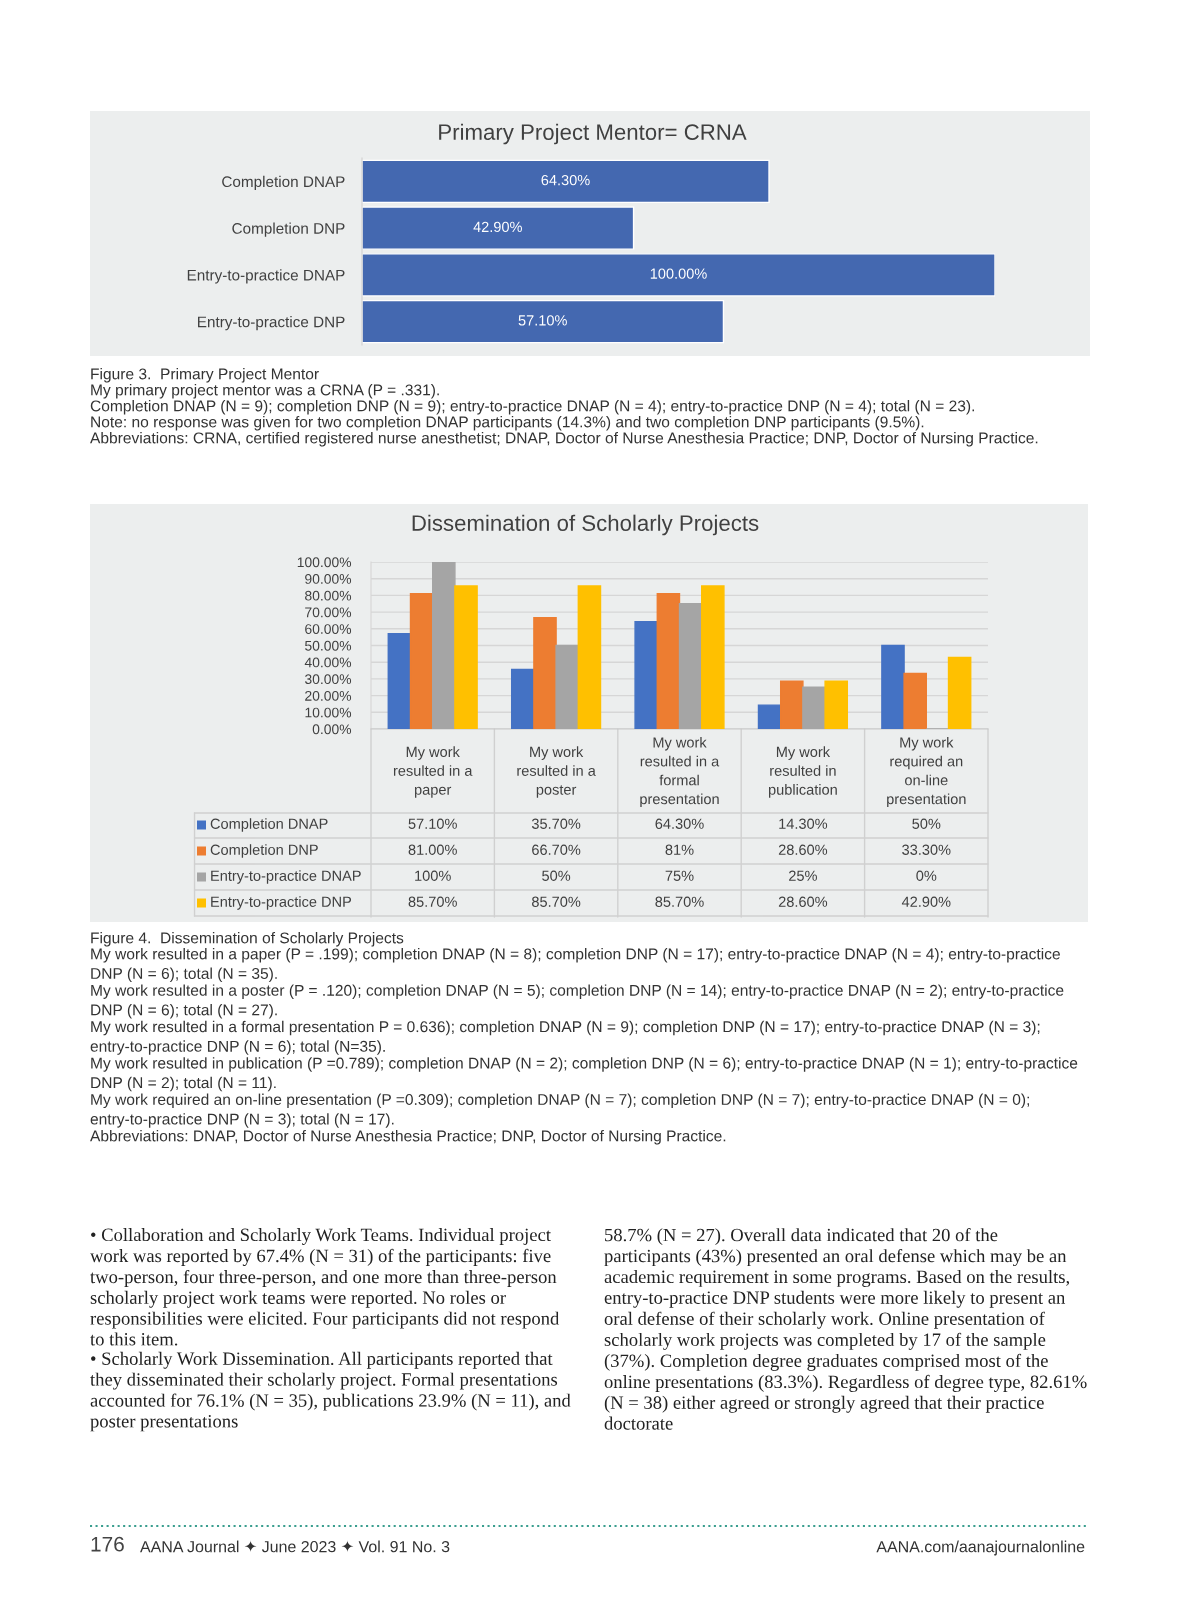 The height and width of the screenshot is (1606, 1200). What do you see at coordinates (328, 695) in the screenshot?
I see `y-tick-label: 20.00%` at bounding box center [328, 695].